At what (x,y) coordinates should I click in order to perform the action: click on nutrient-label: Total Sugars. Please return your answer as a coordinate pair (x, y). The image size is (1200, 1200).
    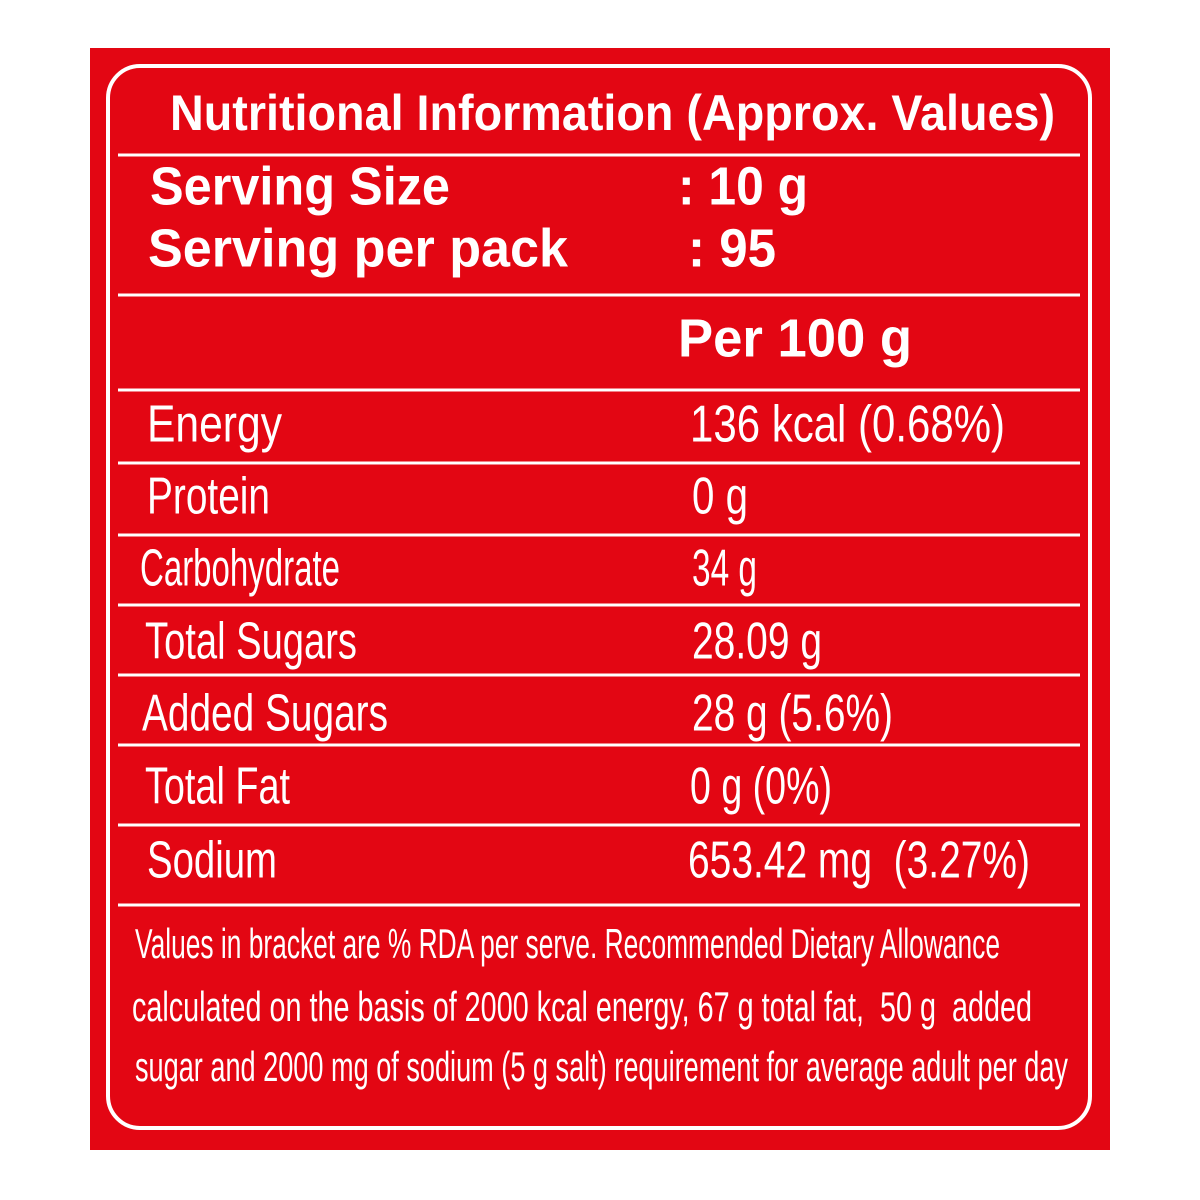
    Looking at the image, I should click on (251, 642).